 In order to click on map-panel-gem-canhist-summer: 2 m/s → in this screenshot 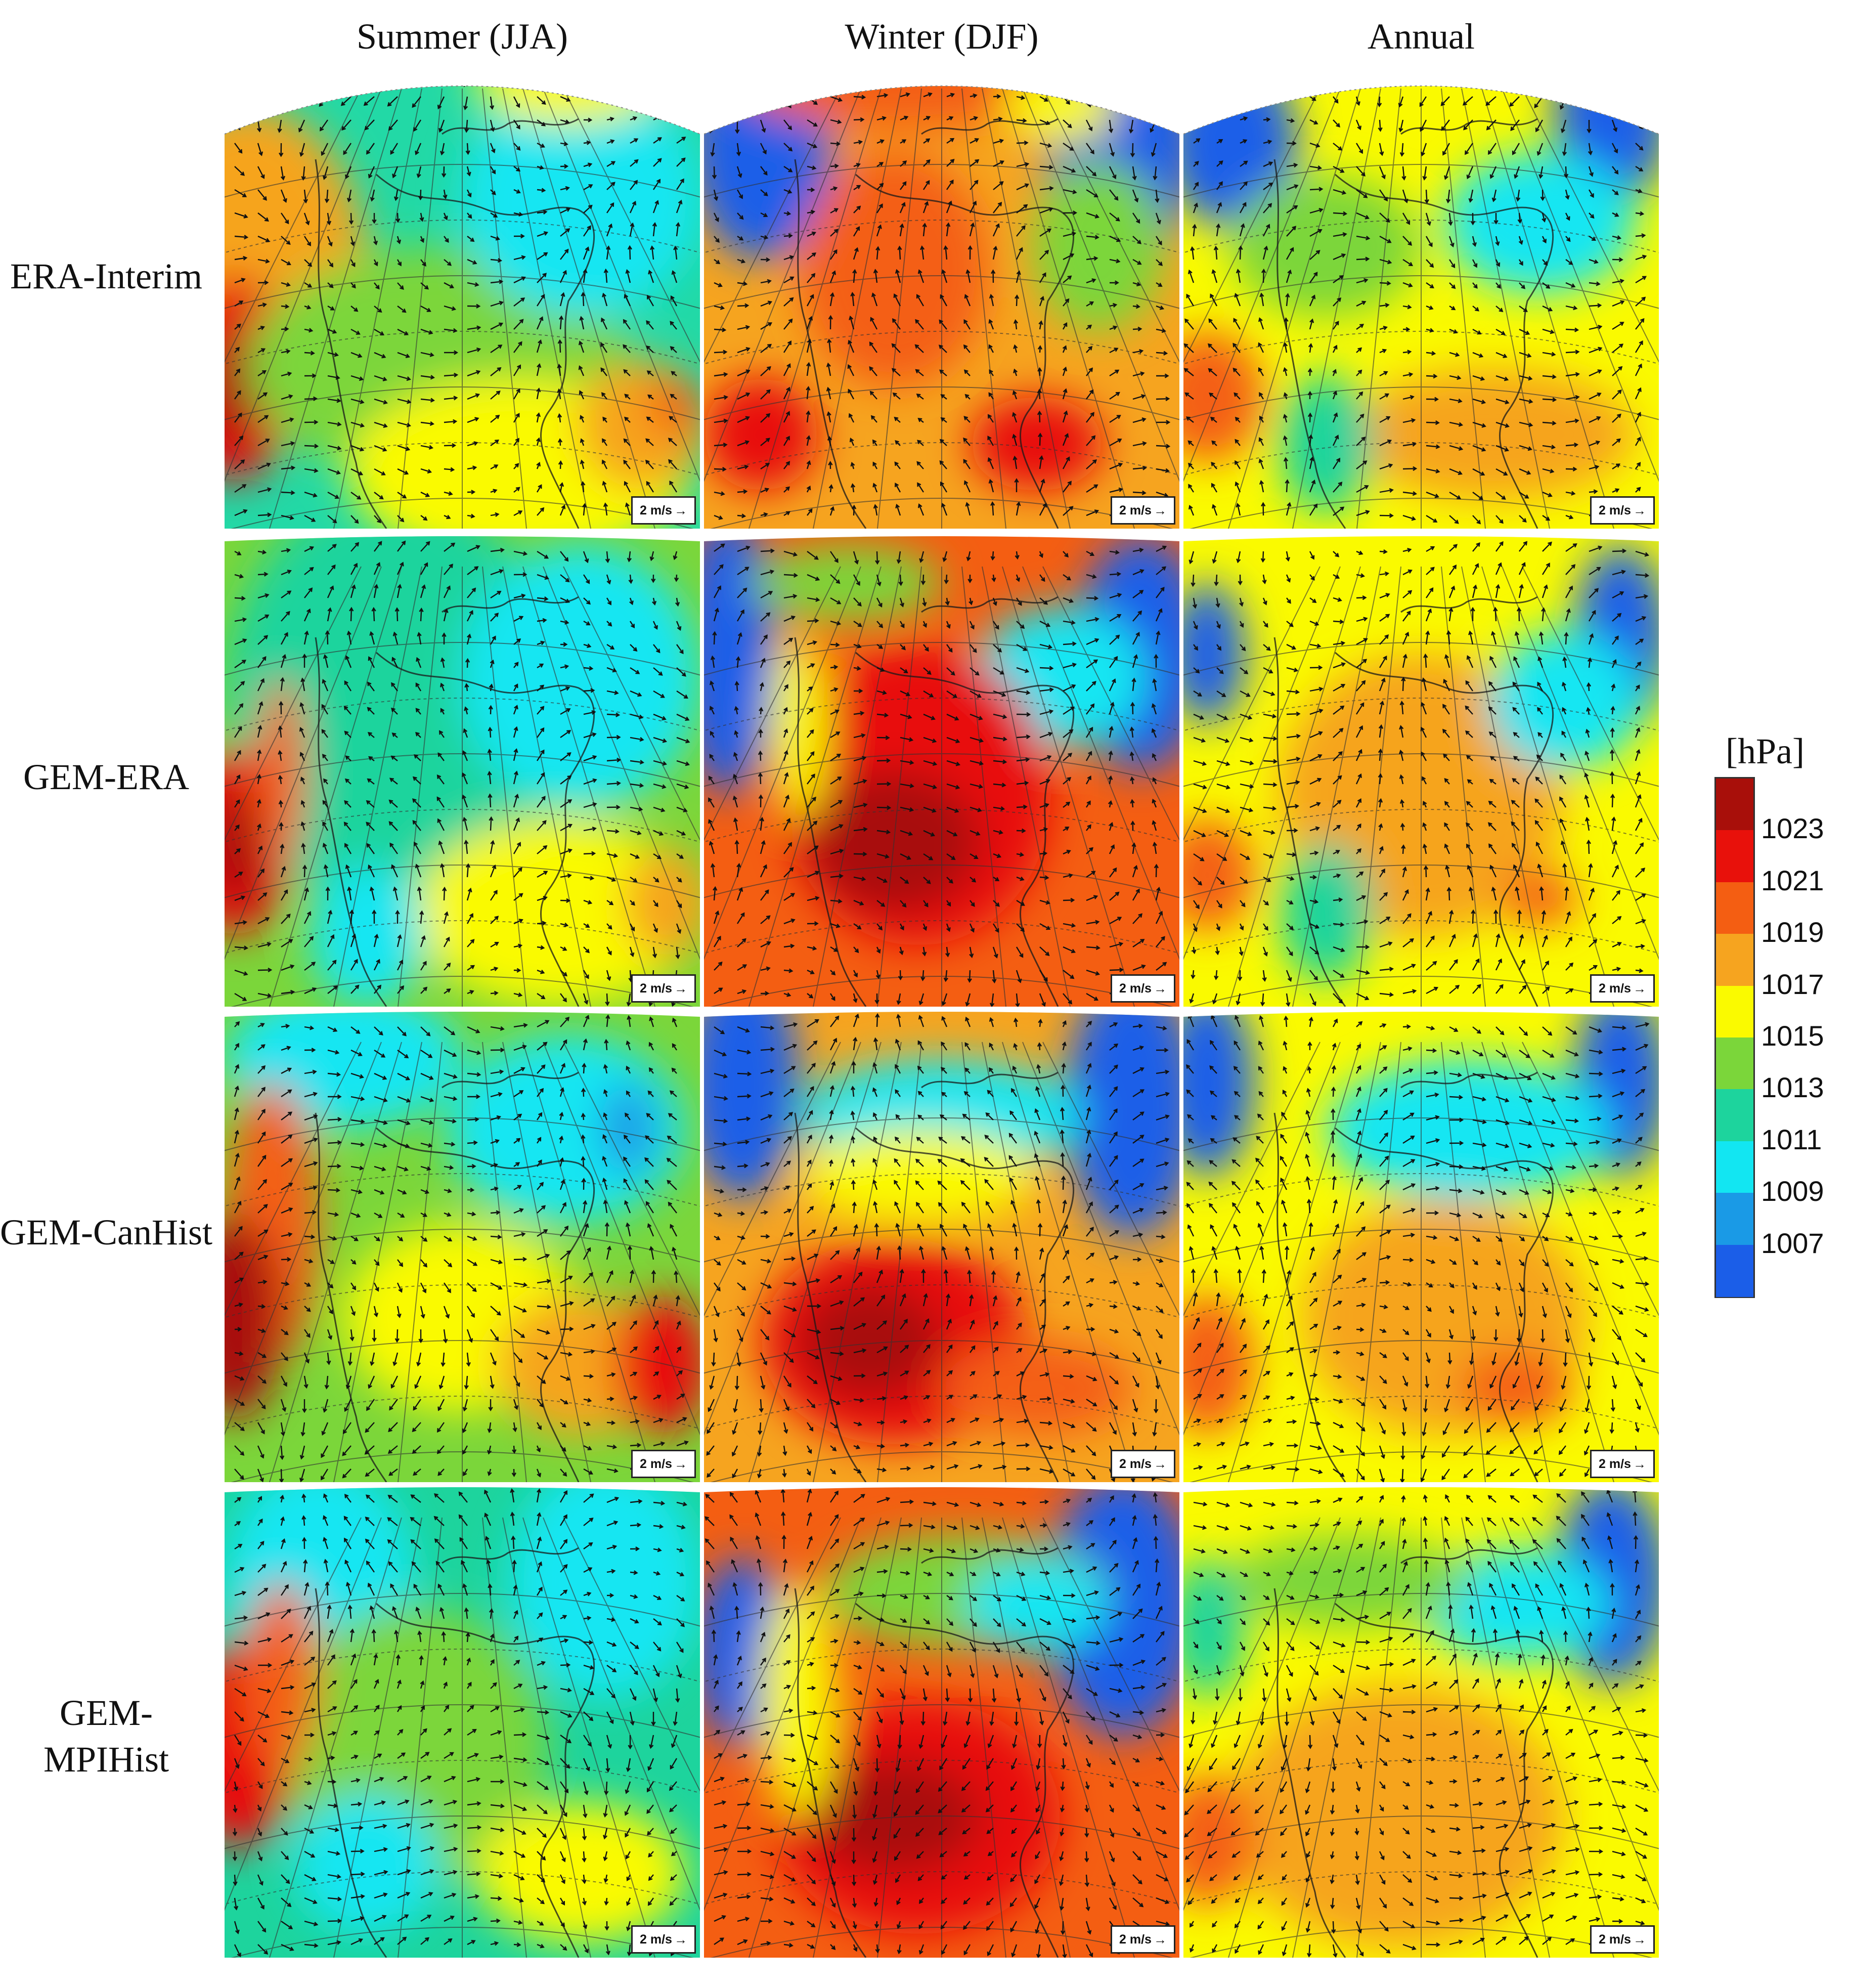, I will do `click(463, 1247)`.